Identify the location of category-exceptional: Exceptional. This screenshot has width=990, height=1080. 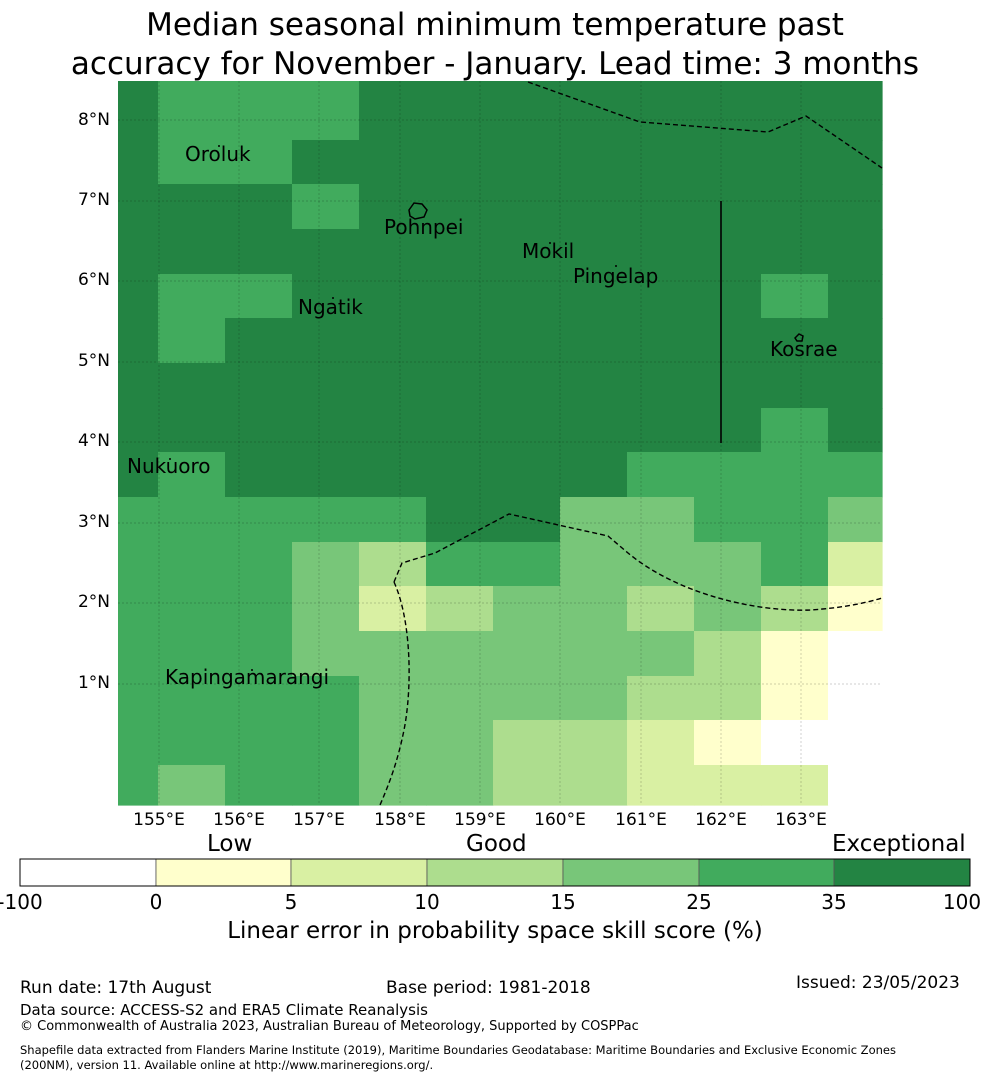
(899, 844).